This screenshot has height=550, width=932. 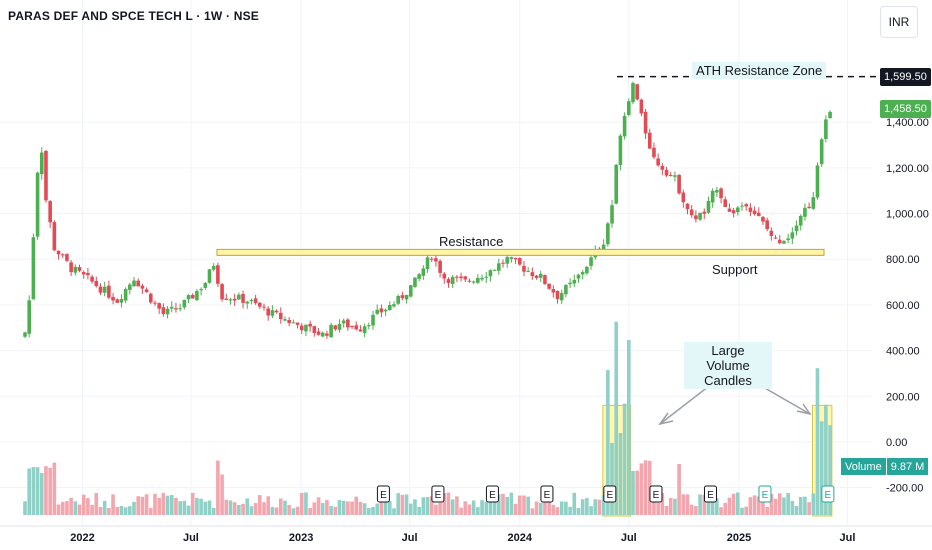 I want to click on ath-zone-annotation: ATH Resistance Zone, so click(x=759, y=70).